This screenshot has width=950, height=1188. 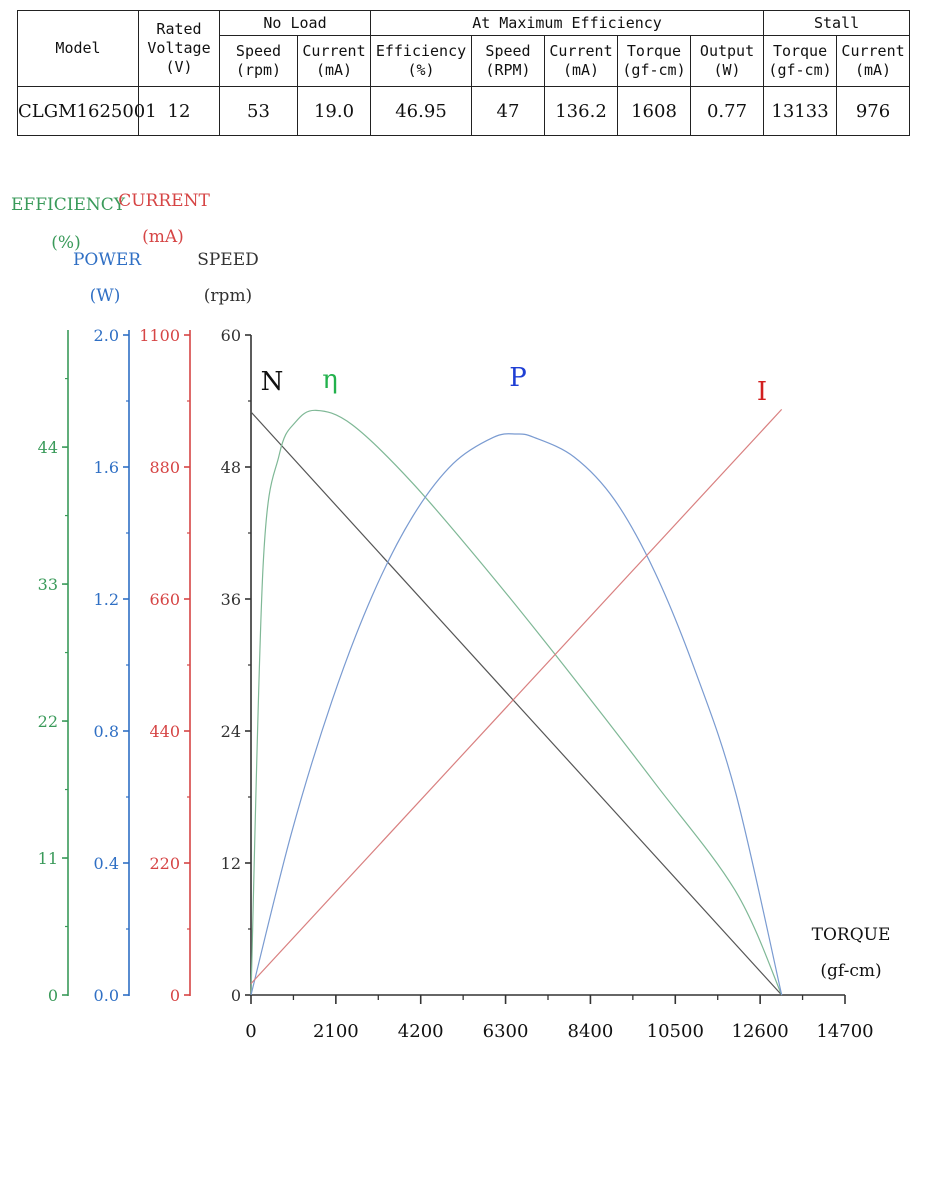 I want to click on y-tick-label-speed: 0, so click(x=236, y=995).